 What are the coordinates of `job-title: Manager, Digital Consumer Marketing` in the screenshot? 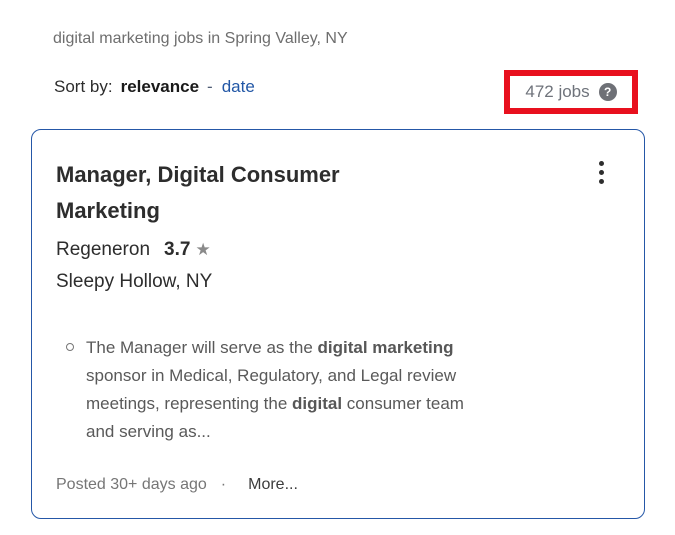 It's located at (198, 192).